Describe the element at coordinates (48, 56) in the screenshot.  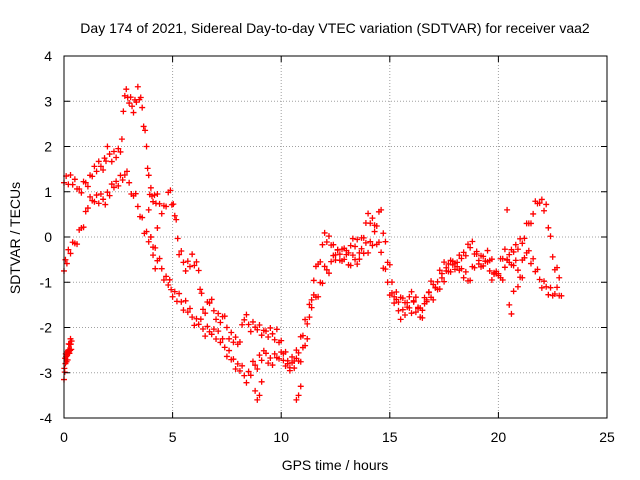
I see `y-tick-label: 4` at that location.